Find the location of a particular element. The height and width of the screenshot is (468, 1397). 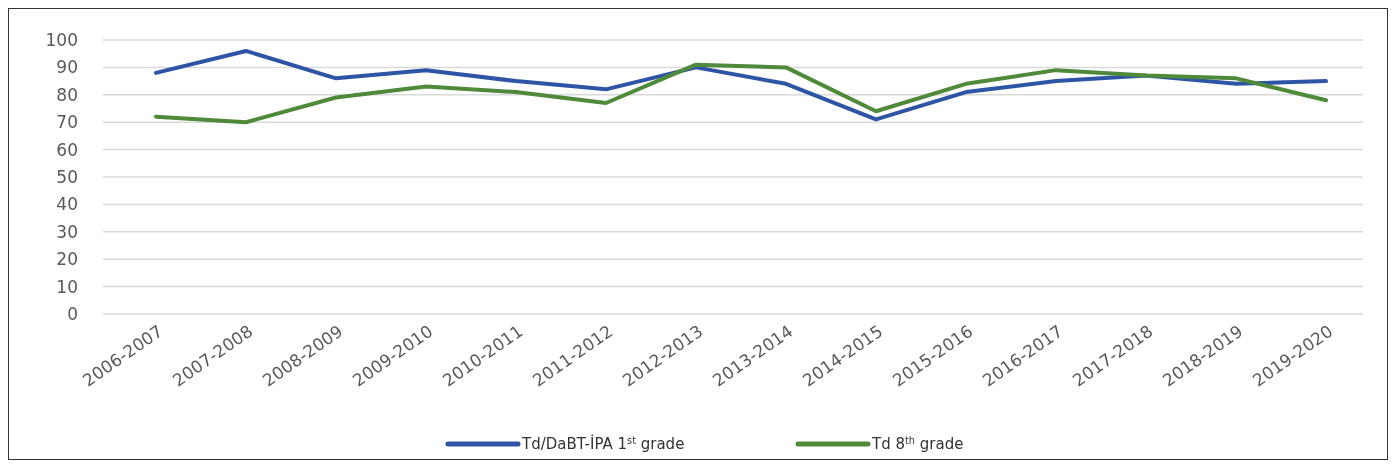

y-tick-label: 80 is located at coordinates (67, 94).